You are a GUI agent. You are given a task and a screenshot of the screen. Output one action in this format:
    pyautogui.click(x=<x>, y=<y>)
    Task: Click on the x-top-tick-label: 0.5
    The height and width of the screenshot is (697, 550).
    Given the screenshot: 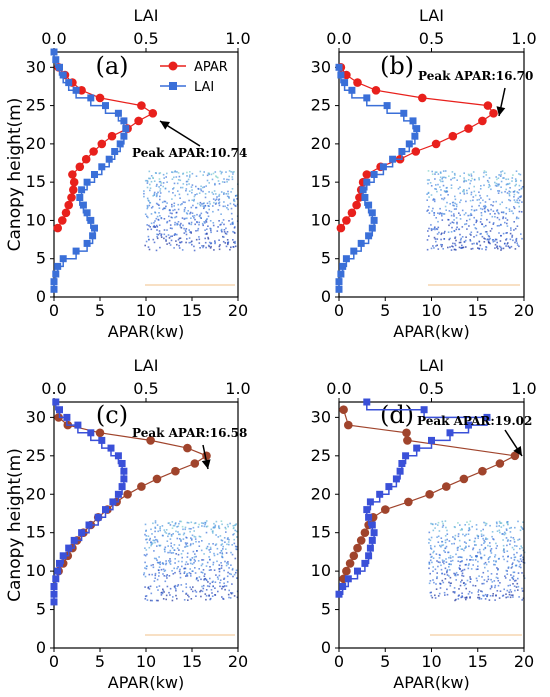 What is the action you would take?
    pyautogui.click(x=431, y=388)
    